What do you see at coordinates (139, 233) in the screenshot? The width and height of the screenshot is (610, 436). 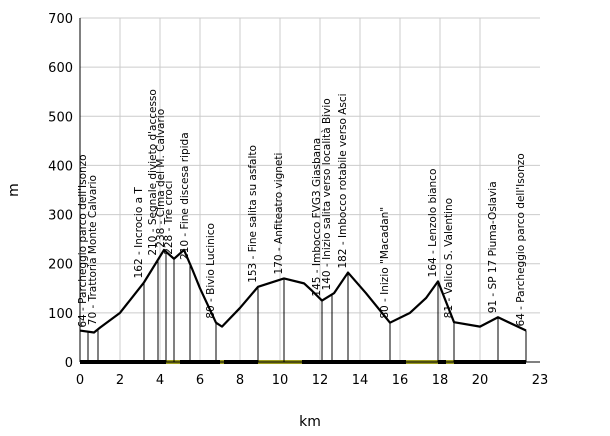 I see `waypoint-label: 162 - Incrocio a T` at bounding box center [139, 233].